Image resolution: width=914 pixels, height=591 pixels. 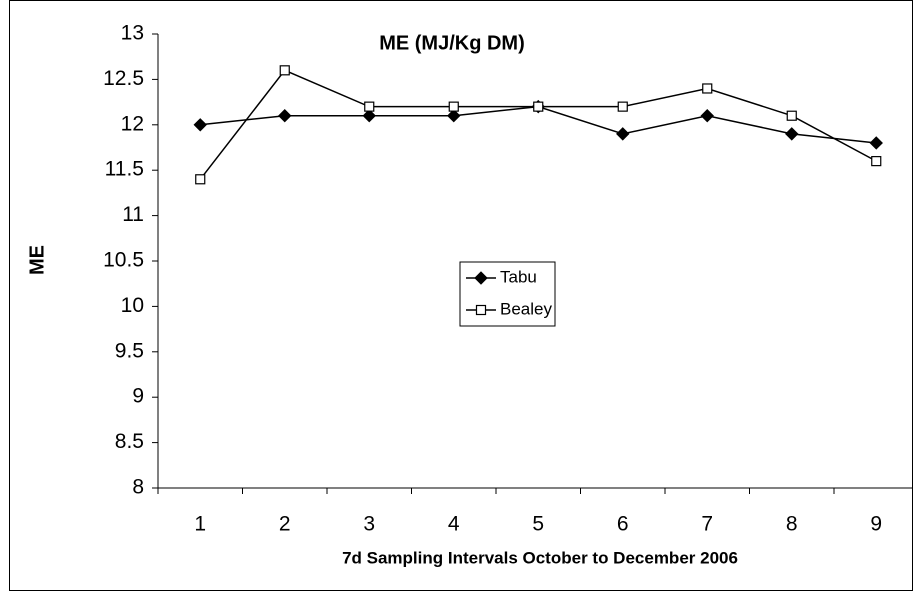 What do you see at coordinates (124, 169) in the screenshot?
I see `y-tick-label: 11.5` at bounding box center [124, 169].